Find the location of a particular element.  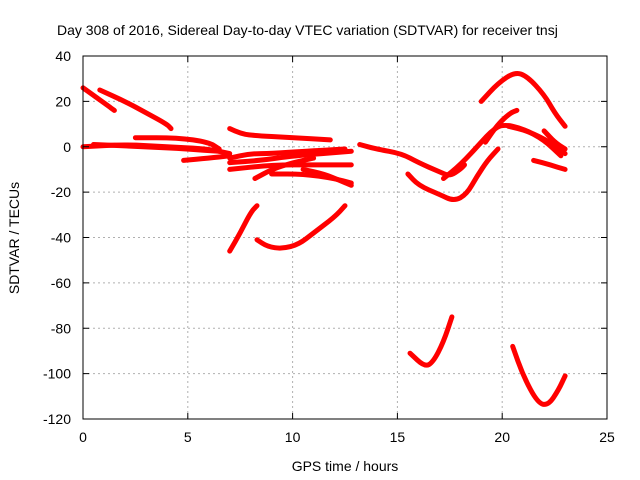

y-tick-label: -20 is located at coordinates (61, 192).